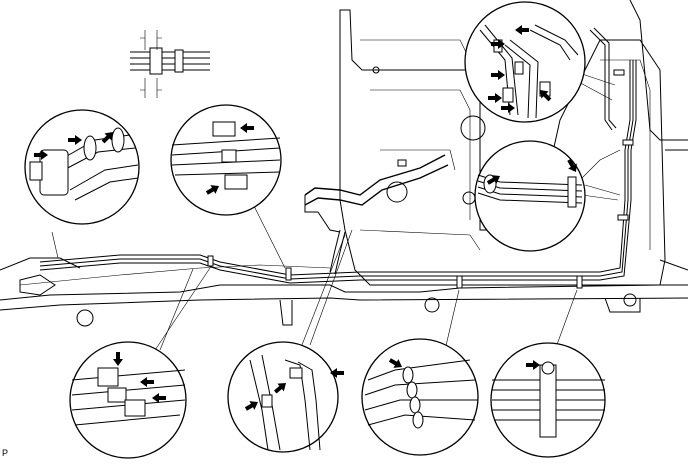 This screenshot has width=688, height=468. What do you see at coordinates (548, 400) in the screenshot?
I see `callout-bolt-clamp` at bounding box center [548, 400].